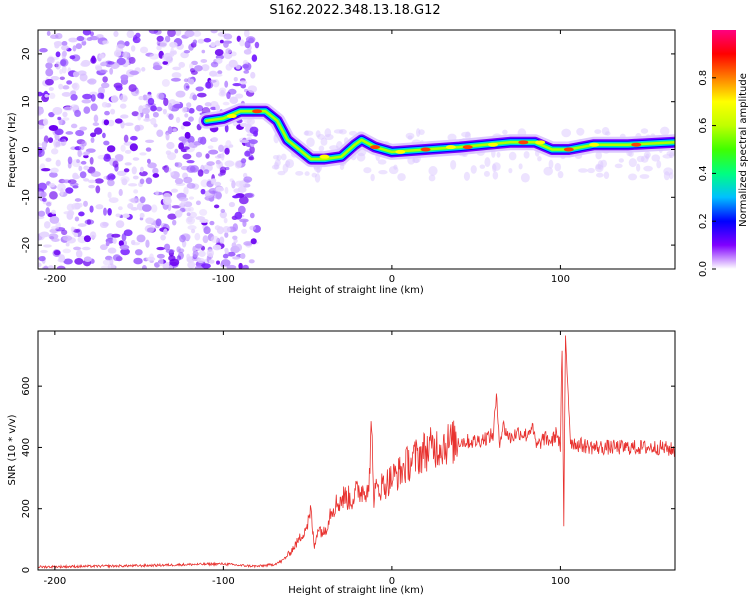  I want to click on y-tick-label: -20, so click(26, 245).